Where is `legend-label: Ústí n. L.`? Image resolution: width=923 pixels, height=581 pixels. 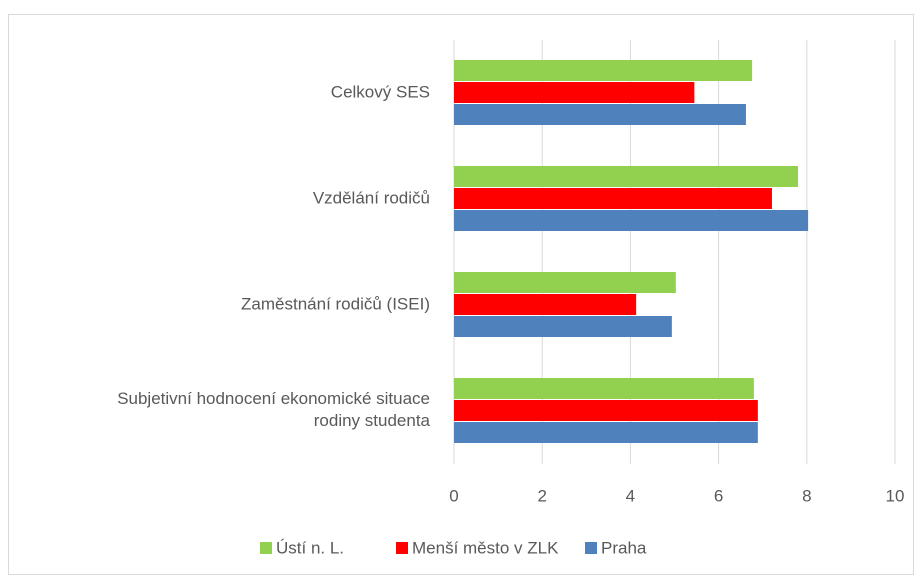 legend-label: Ústí n. L. is located at coordinates (310, 547).